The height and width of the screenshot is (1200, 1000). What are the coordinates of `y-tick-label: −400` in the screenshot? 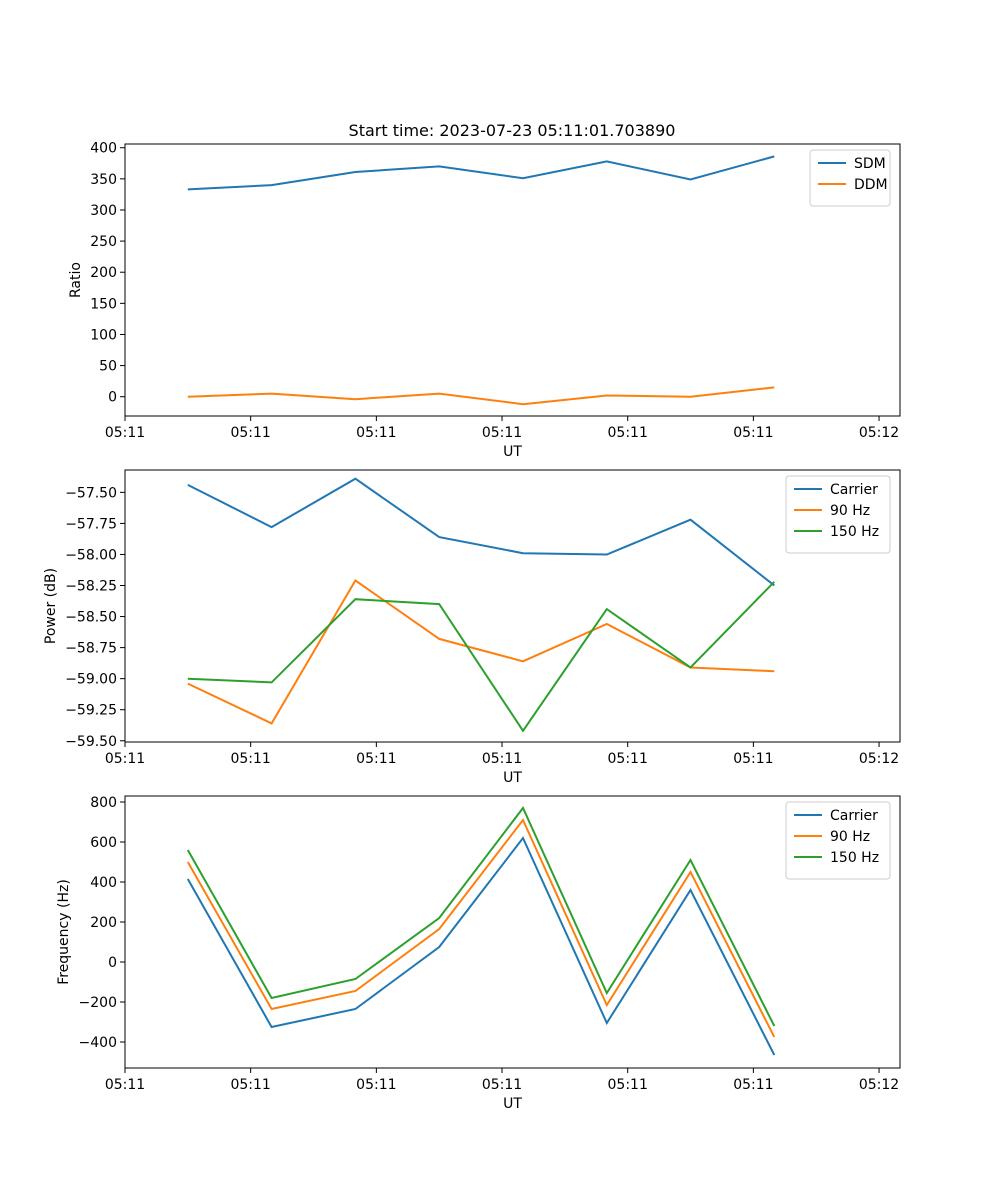 It's located at (98, 1043).